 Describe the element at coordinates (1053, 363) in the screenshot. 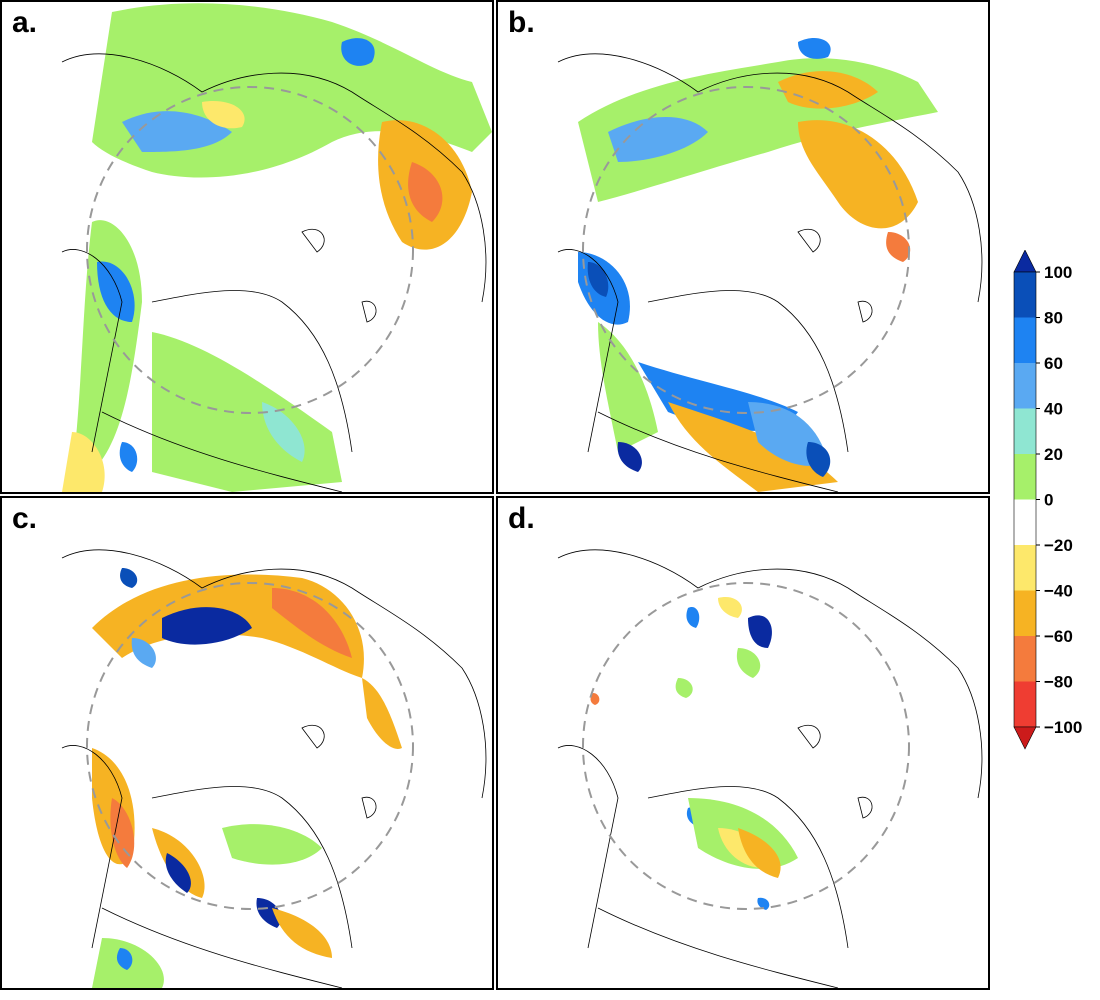

I see `colorbar-tick-label: 60` at that location.